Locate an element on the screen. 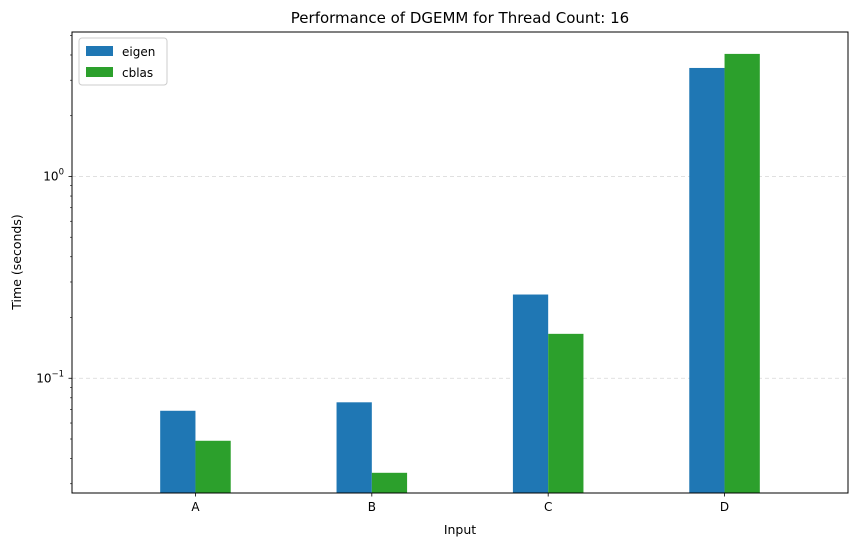  bar-eigen-B is located at coordinates (354, 447).